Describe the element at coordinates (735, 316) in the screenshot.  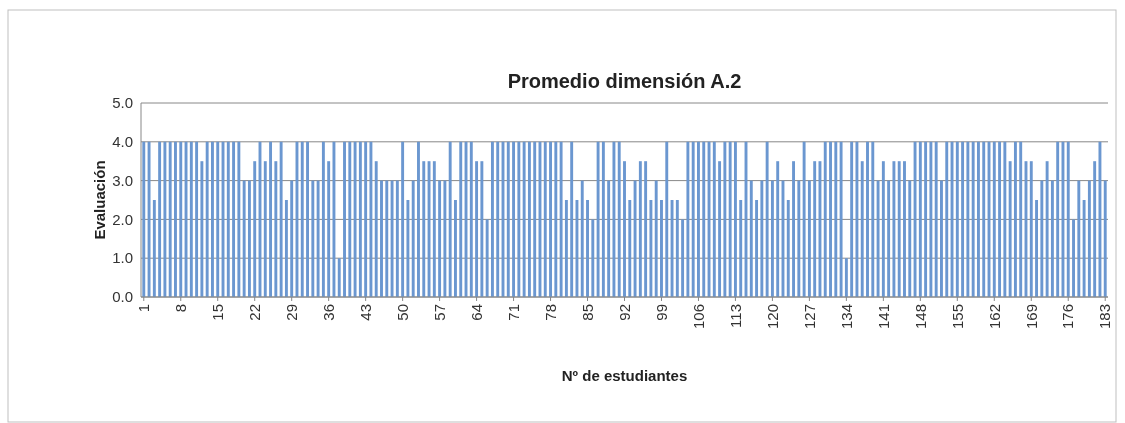
I see `x-tick-label: 113` at that location.